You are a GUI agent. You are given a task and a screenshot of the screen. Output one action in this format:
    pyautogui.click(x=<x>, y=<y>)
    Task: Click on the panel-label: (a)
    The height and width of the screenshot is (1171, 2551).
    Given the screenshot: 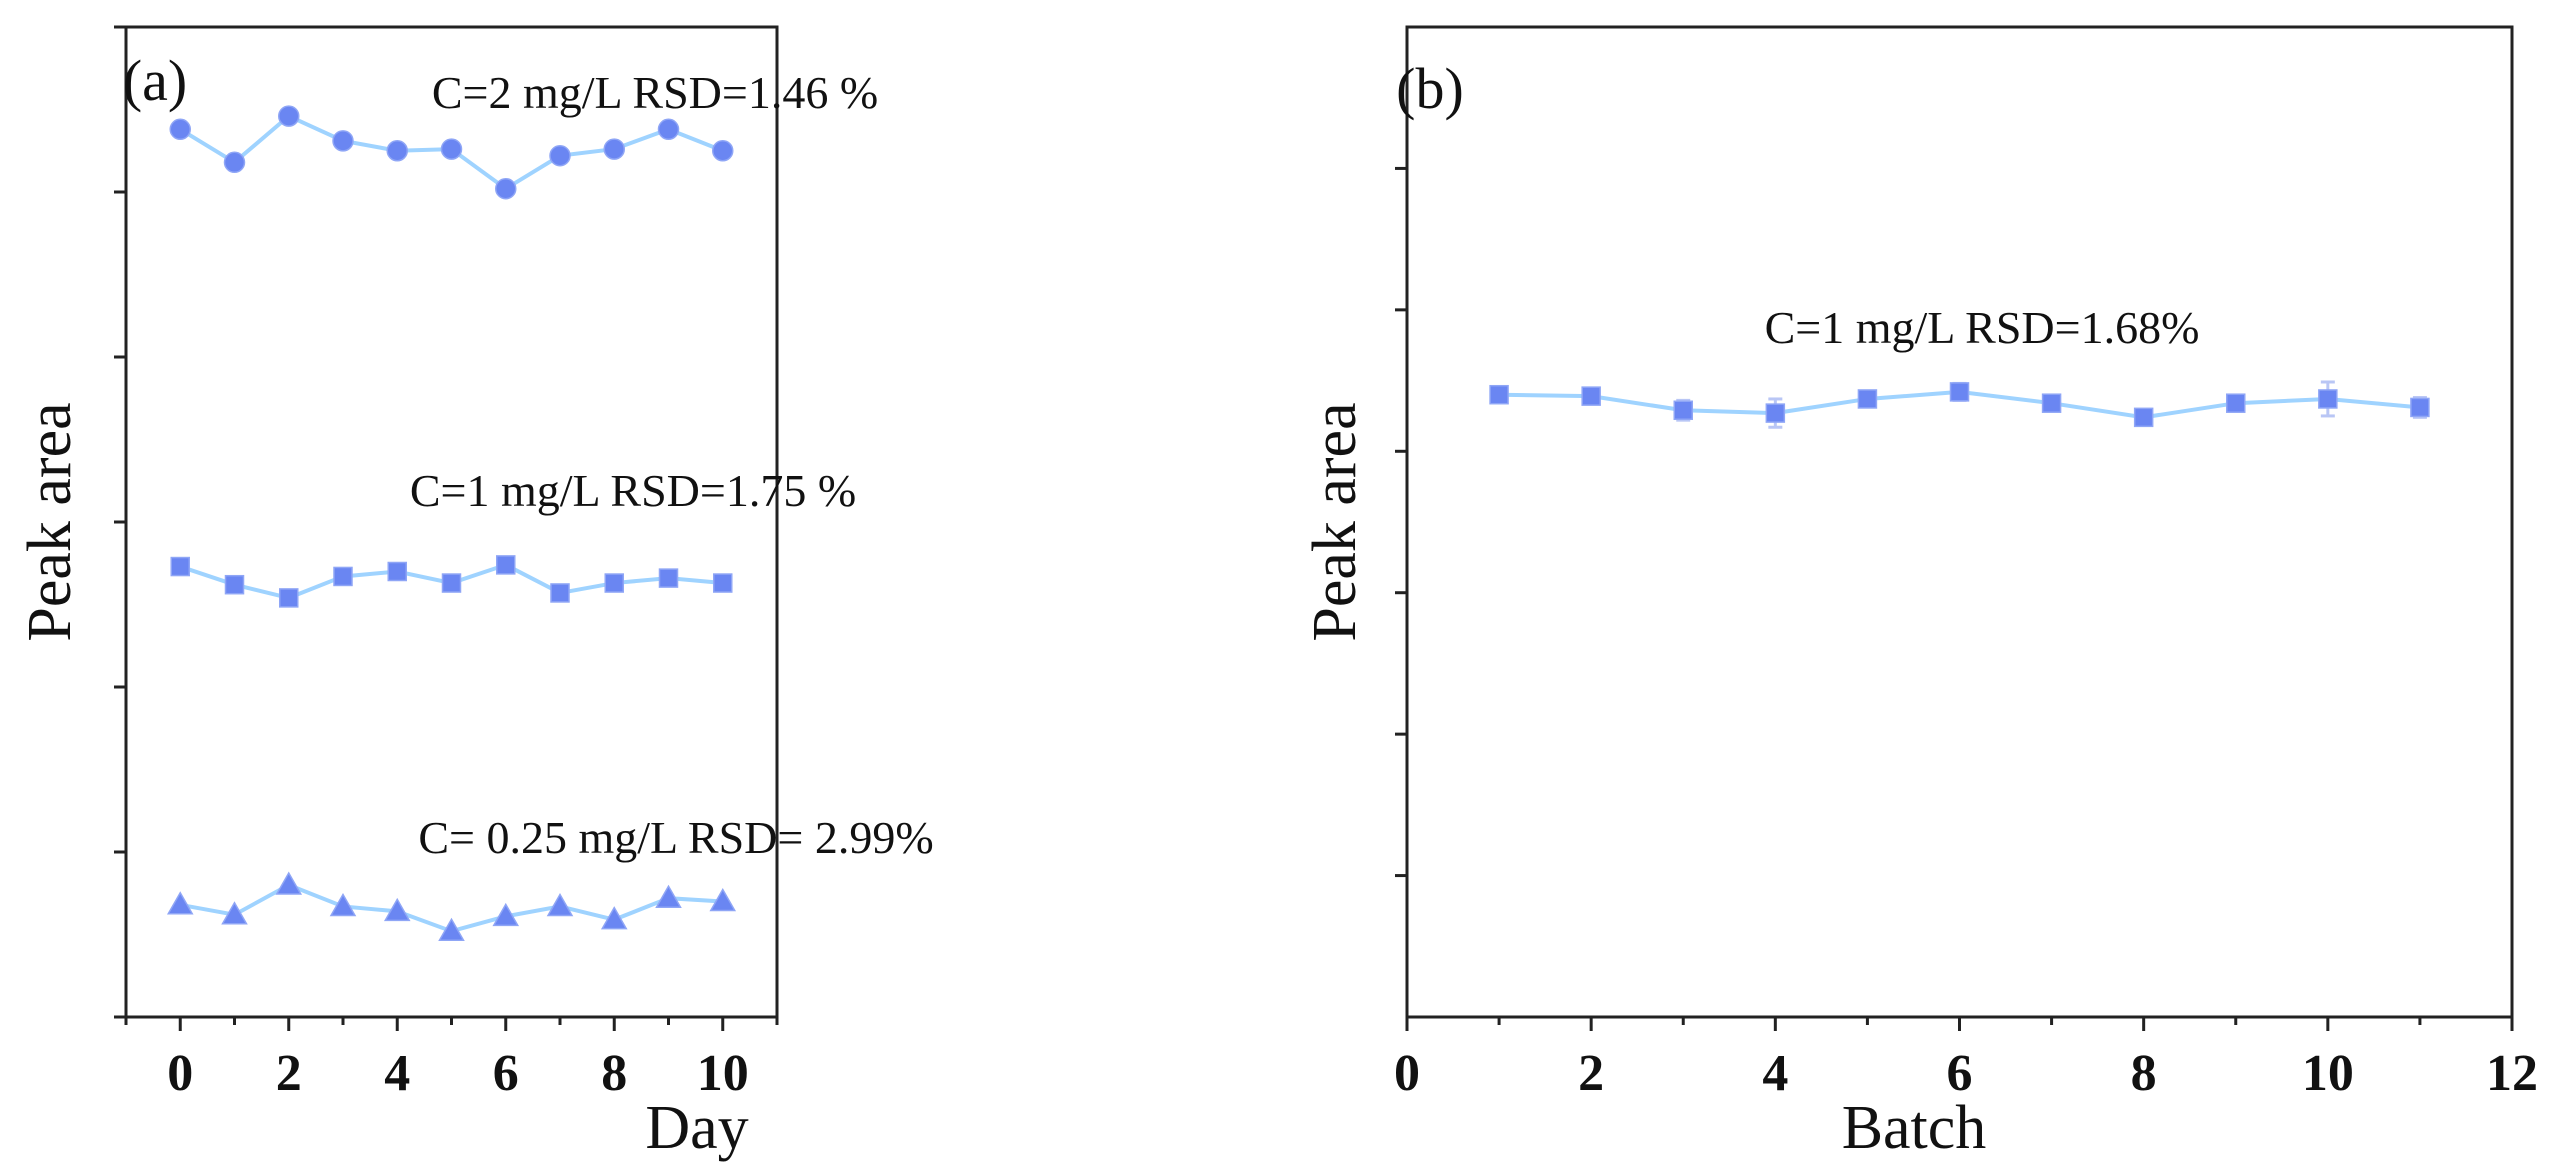 What is the action you would take?
    pyautogui.click(x=155, y=80)
    